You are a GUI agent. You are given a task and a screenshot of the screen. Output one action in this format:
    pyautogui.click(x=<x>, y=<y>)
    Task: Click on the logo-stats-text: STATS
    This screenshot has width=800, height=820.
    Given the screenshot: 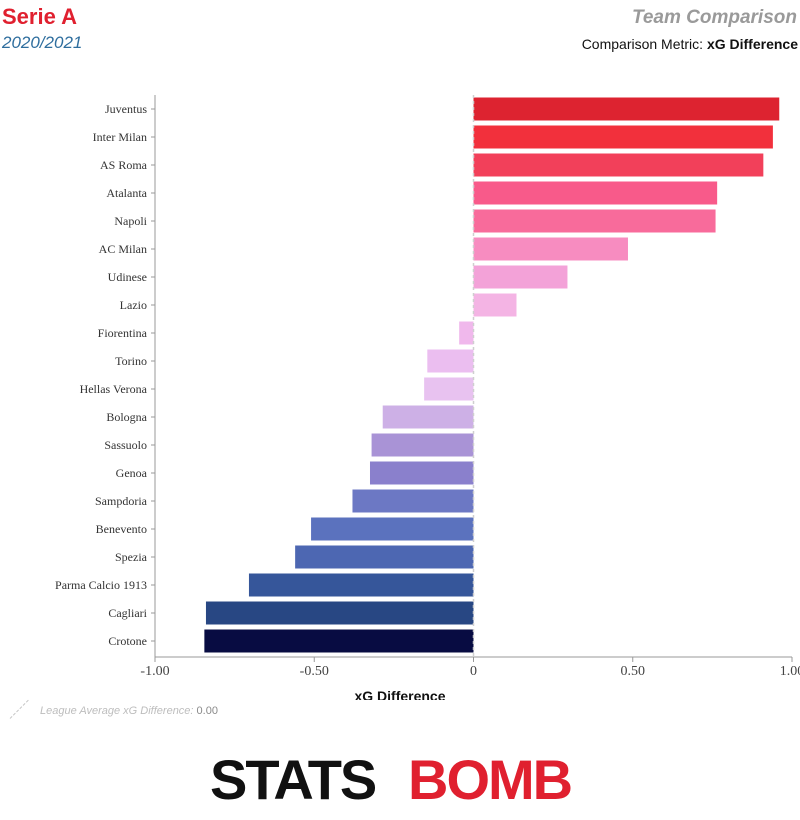 What is the action you would take?
    pyautogui.click(x=293, y=778)
    